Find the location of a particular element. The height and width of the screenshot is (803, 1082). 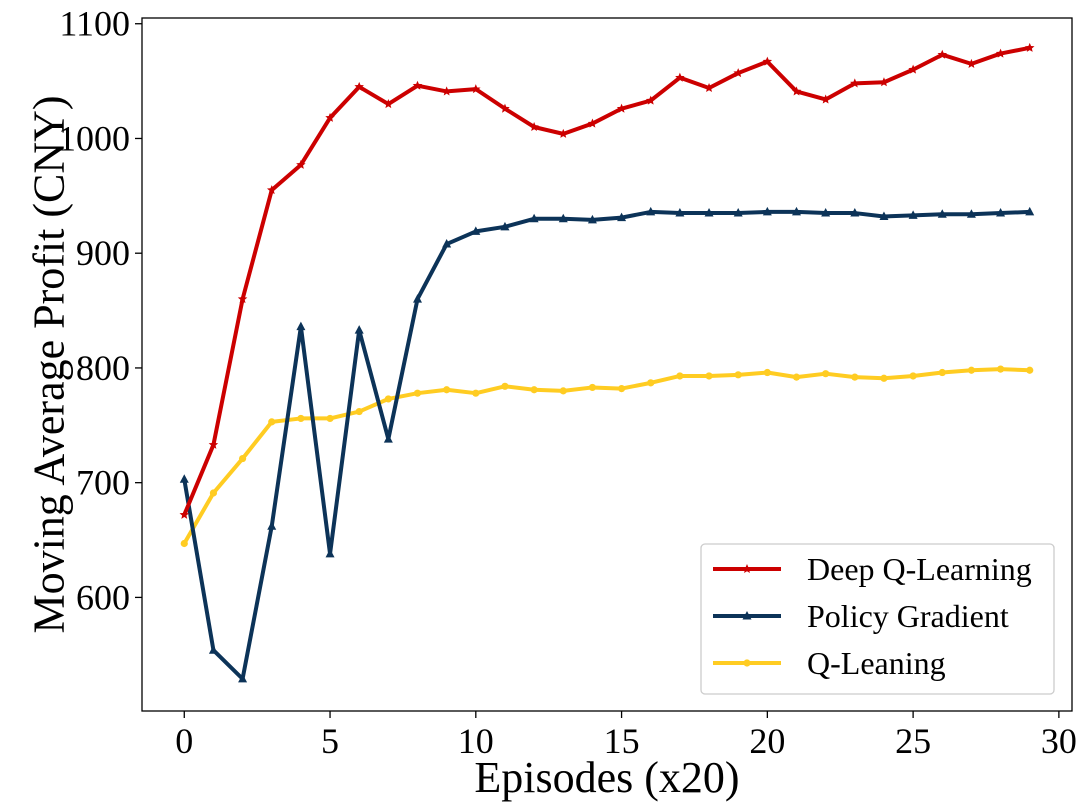

legend-marker-deep-q-learning is located at coordinates (747, 569).